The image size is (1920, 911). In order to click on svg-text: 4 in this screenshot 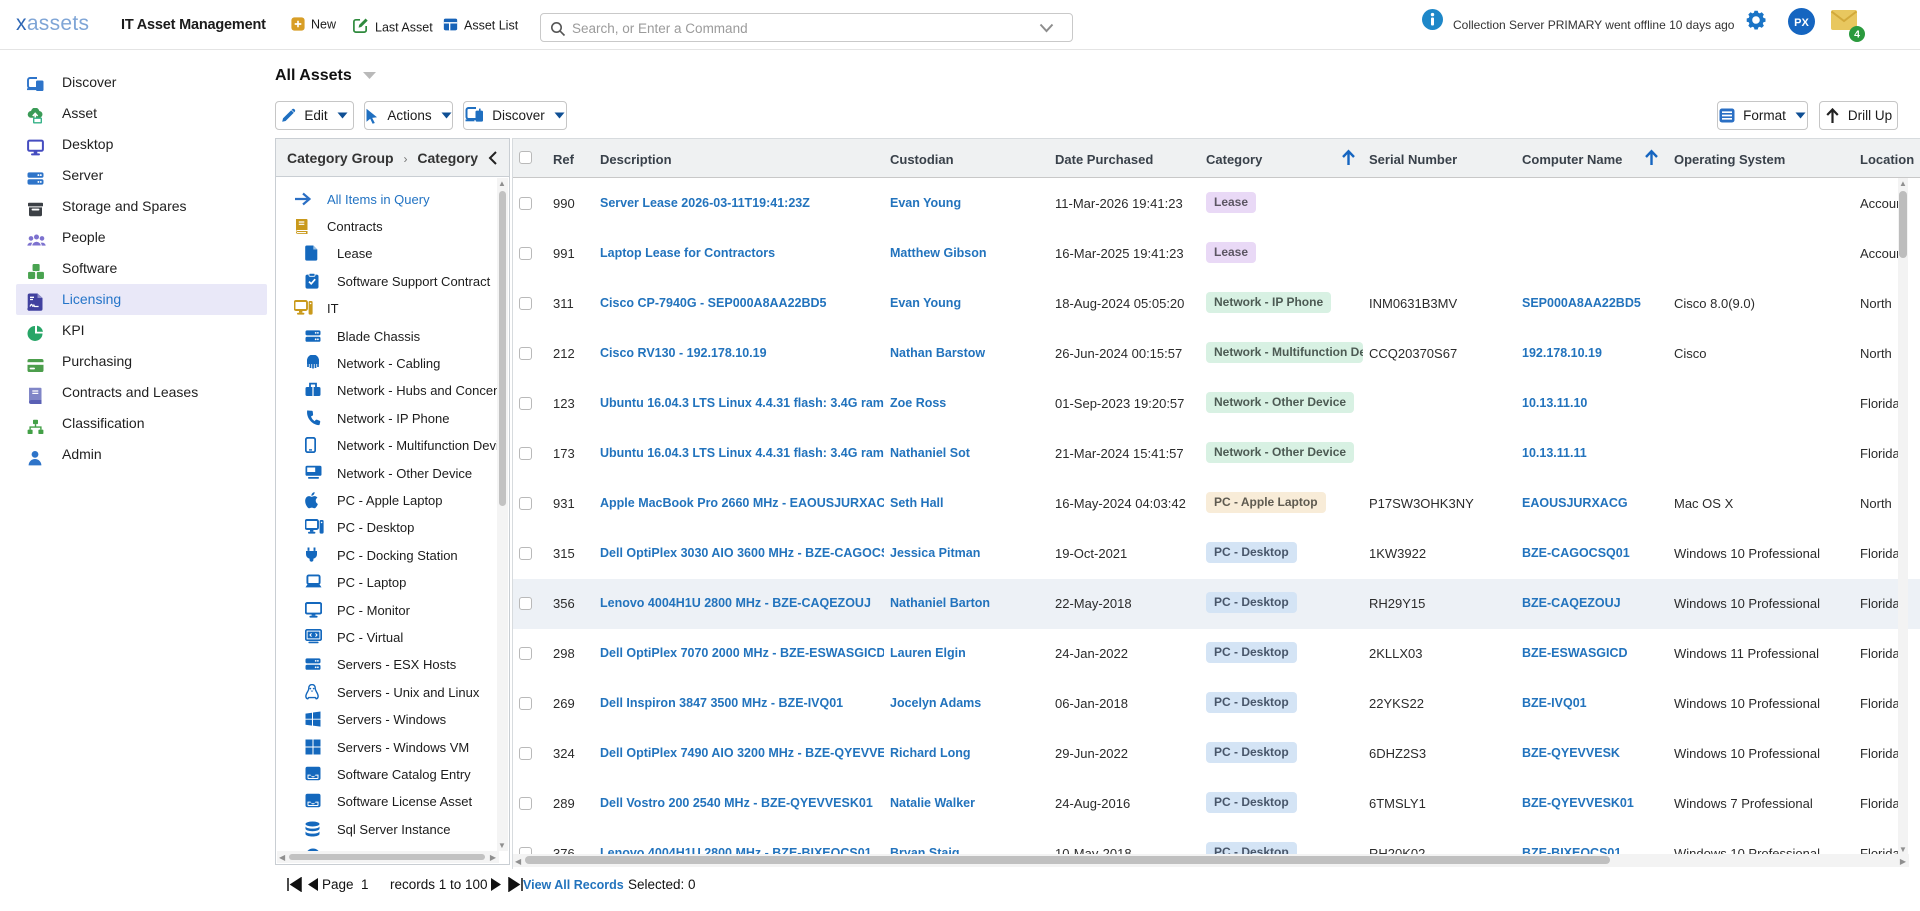, I will do `click(1857, 35)`.